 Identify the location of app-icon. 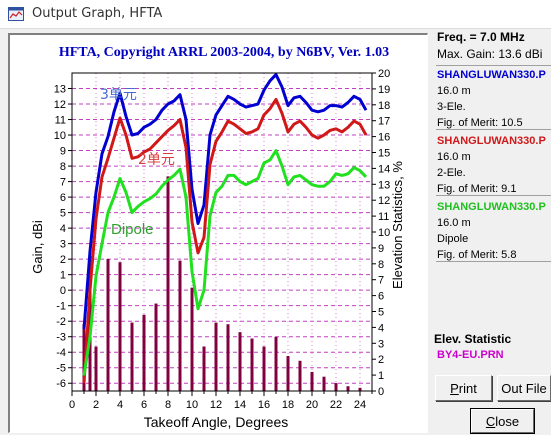
(16, 16).